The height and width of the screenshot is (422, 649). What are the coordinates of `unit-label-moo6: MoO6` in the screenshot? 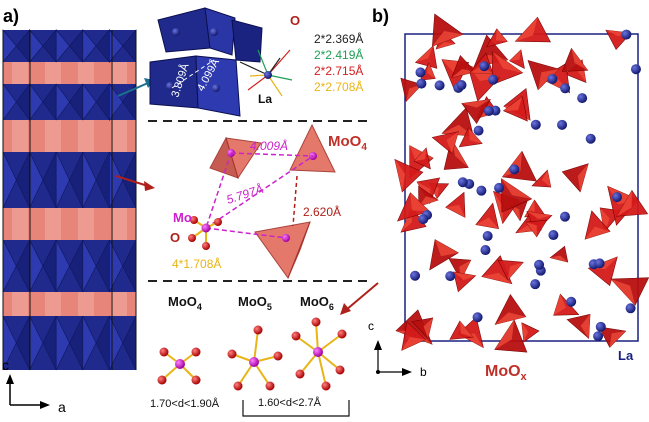 It's located at (317, 303).